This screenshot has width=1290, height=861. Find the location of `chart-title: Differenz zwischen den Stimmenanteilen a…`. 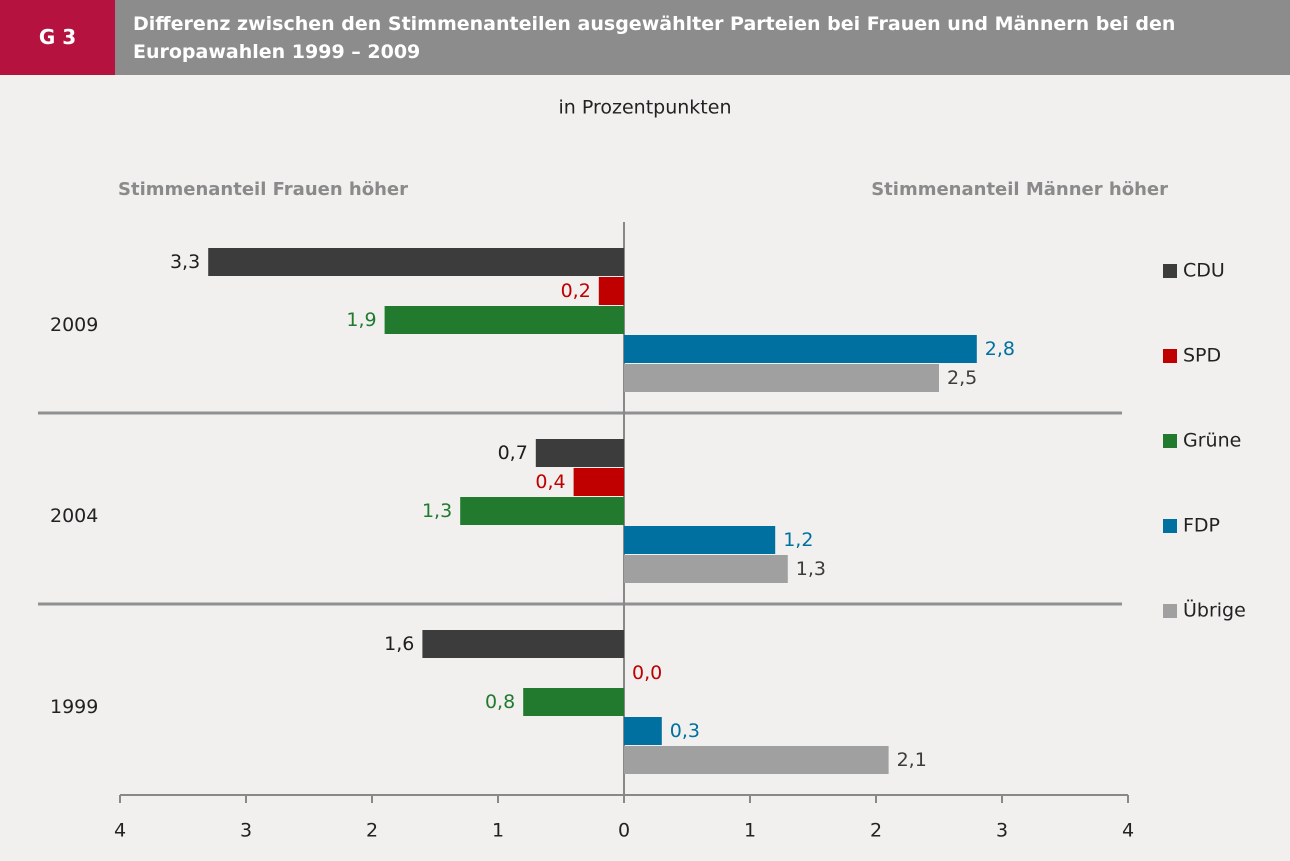

chart-title: Differenz zwischen den Stimmenanteilen a… is located at coordinates (654, 38).